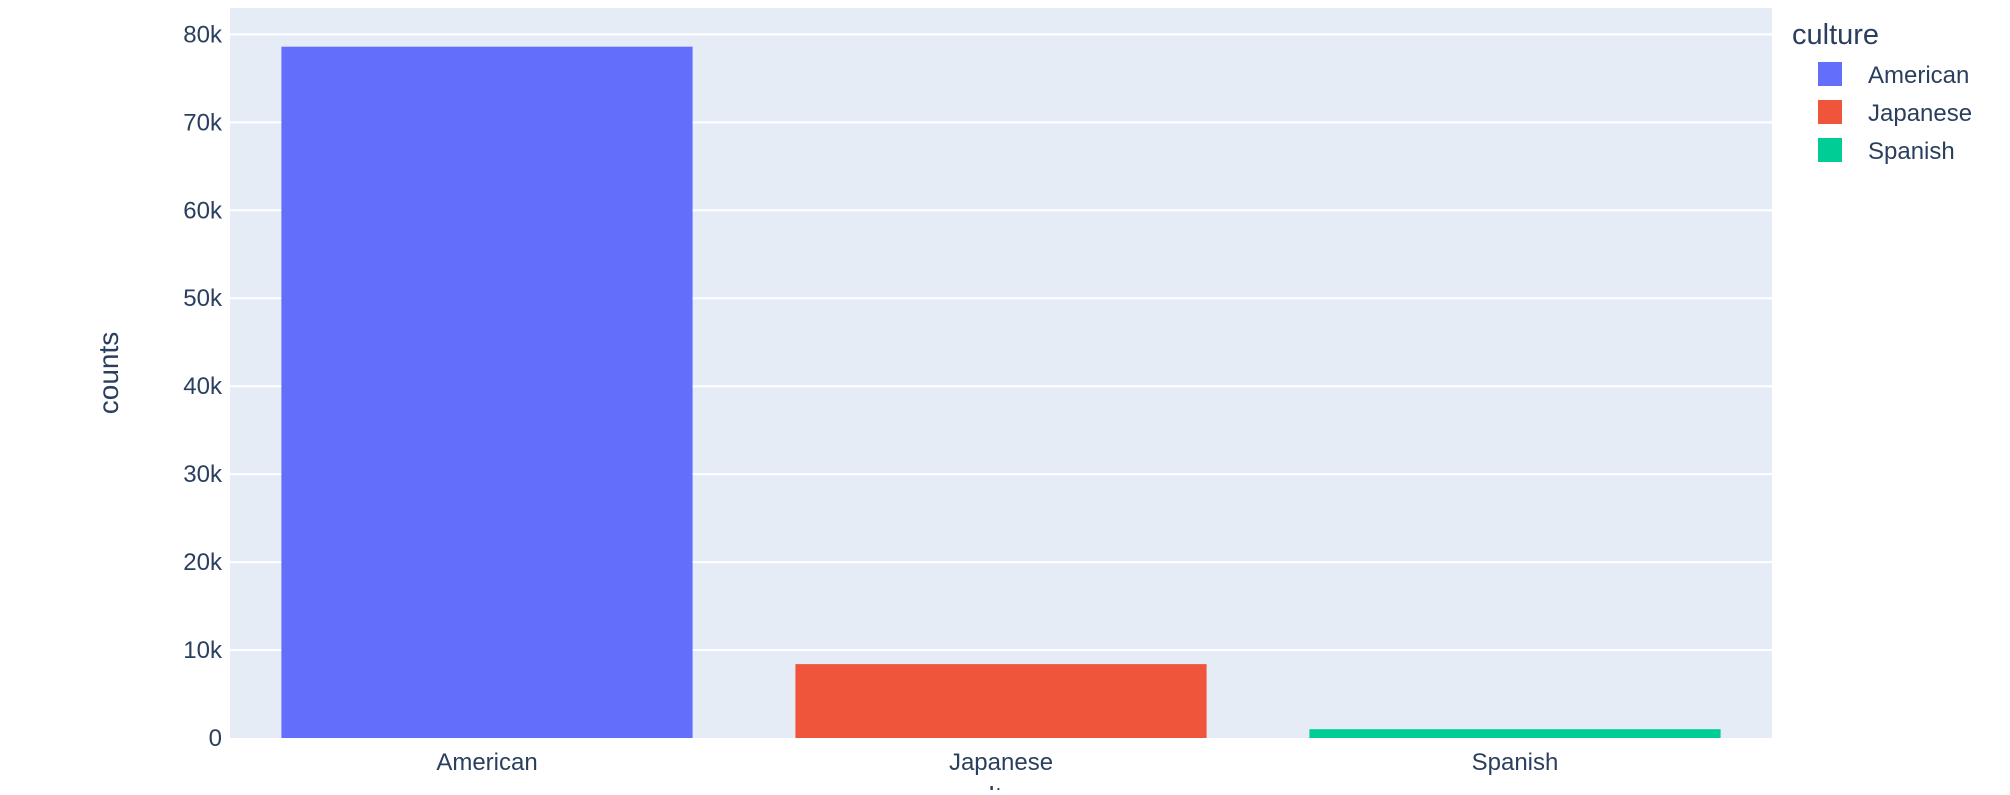 The height and width of the screenshot is (795, 2010). I want to click on y-tick-label: 50k, so click(203, 298).